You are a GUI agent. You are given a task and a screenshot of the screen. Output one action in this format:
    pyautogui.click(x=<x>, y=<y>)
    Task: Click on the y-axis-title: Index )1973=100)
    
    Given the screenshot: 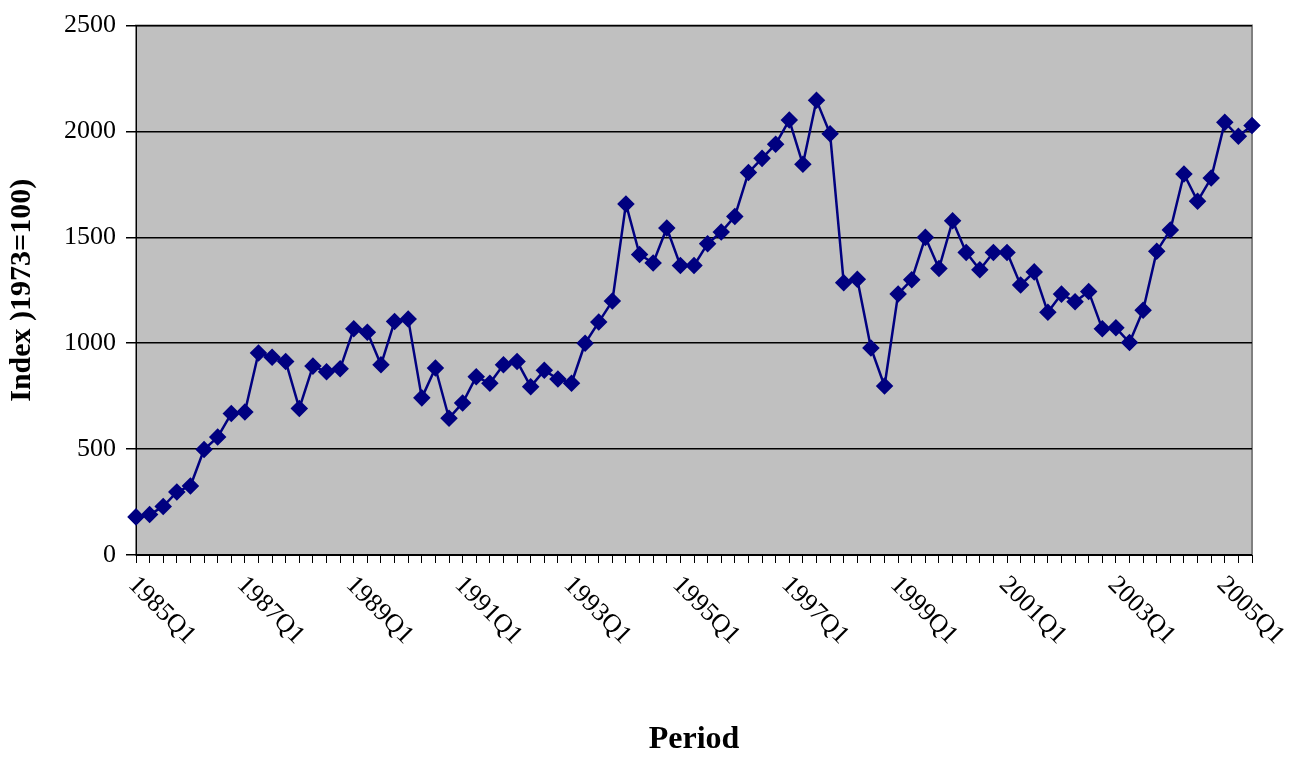 What is the action you would take?
    pyautogui.click(x=19, y=290)
    